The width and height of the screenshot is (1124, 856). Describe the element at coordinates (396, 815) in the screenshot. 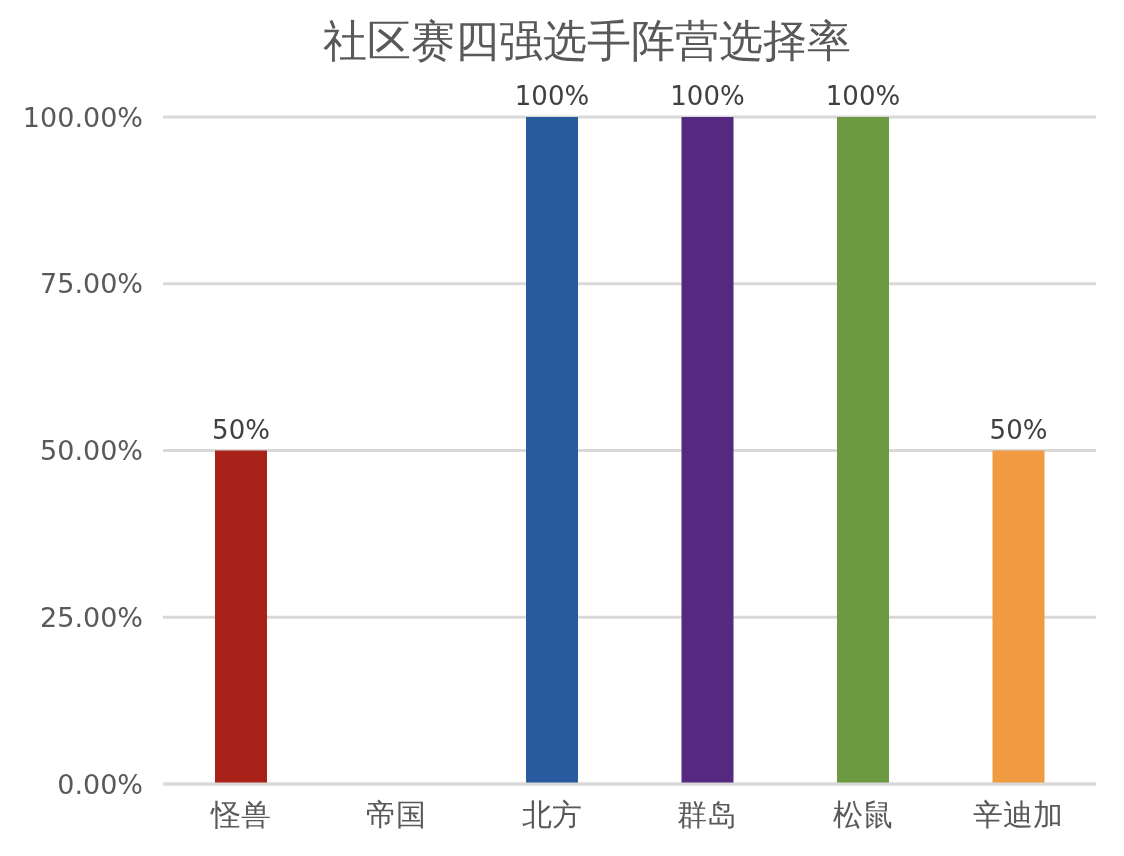

I see `x-tick-label: 帝国` at that location.